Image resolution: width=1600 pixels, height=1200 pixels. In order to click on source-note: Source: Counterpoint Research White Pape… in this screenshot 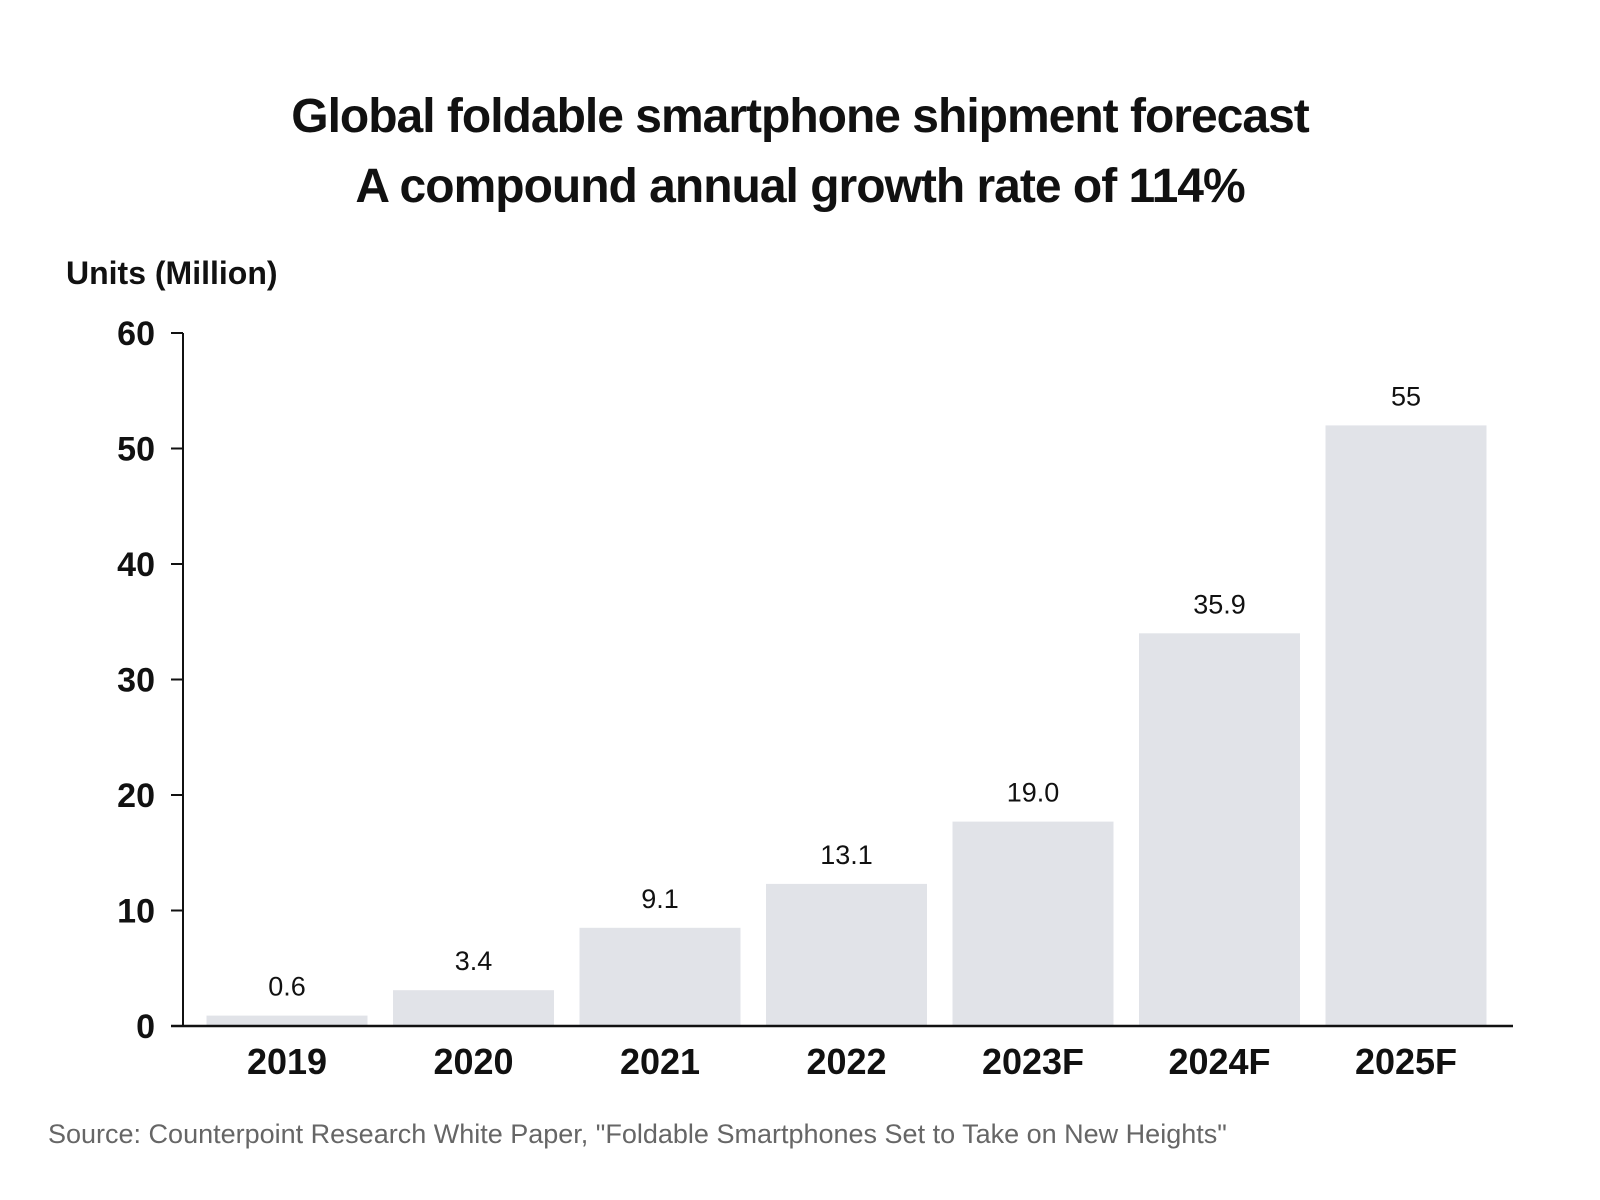, I will do `click(637, 1134)`.